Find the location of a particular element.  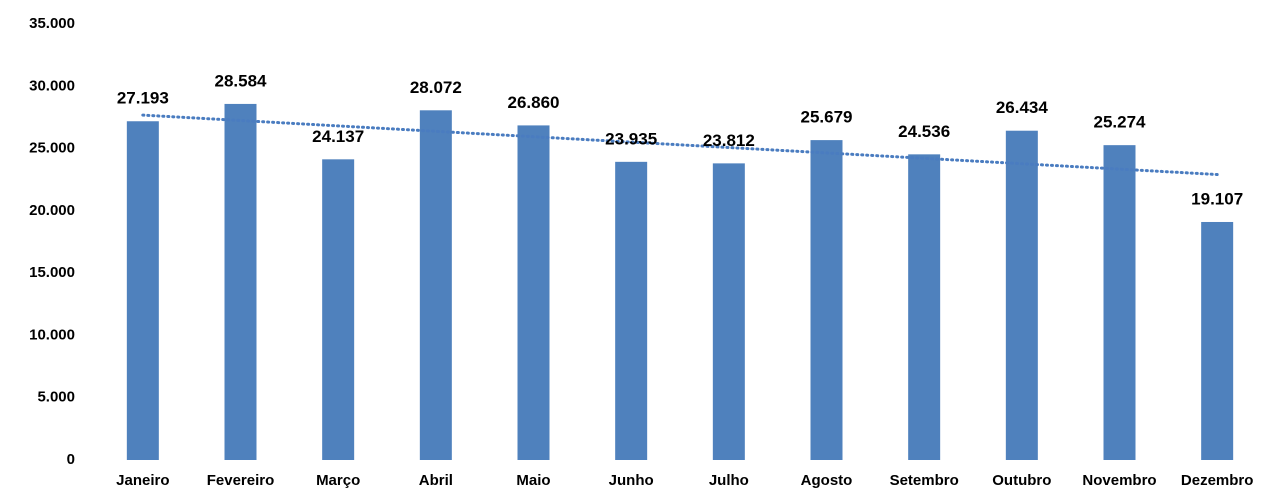

data-label: 19.107 is located at coordinates (1217, 198).